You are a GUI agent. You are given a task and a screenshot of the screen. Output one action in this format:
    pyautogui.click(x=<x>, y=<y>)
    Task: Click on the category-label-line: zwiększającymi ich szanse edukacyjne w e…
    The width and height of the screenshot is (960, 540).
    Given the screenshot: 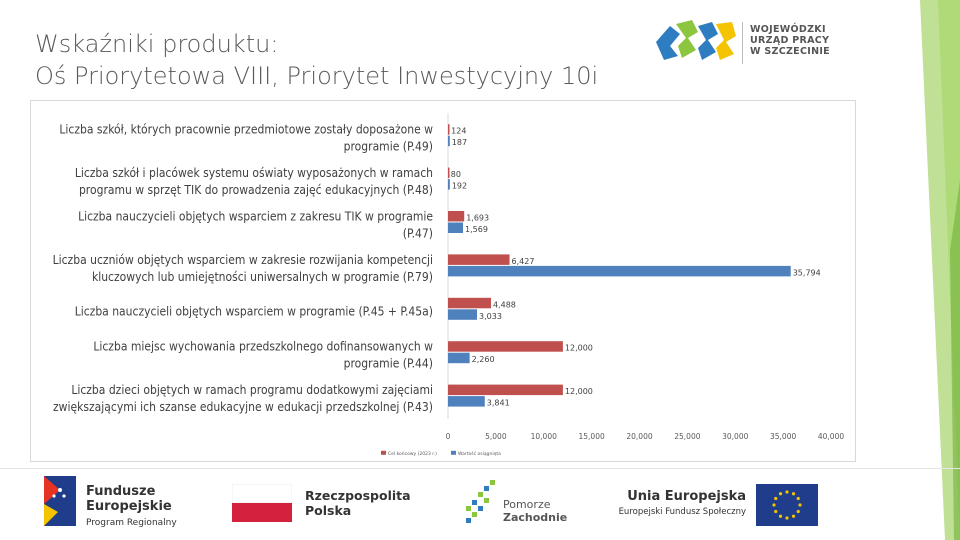 What is the action you would take?
    pyautogui.click(x=243, y=407)
    